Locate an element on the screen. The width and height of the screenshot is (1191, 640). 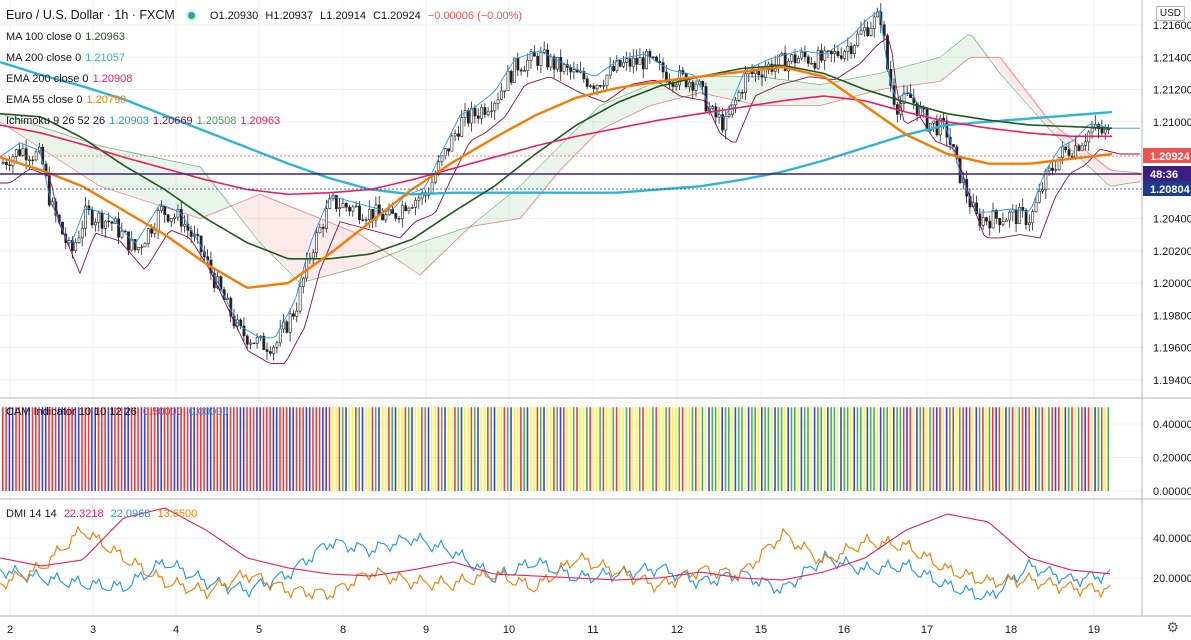
y-tick-label: 1.21400 is located at coordinates (1172, 58).